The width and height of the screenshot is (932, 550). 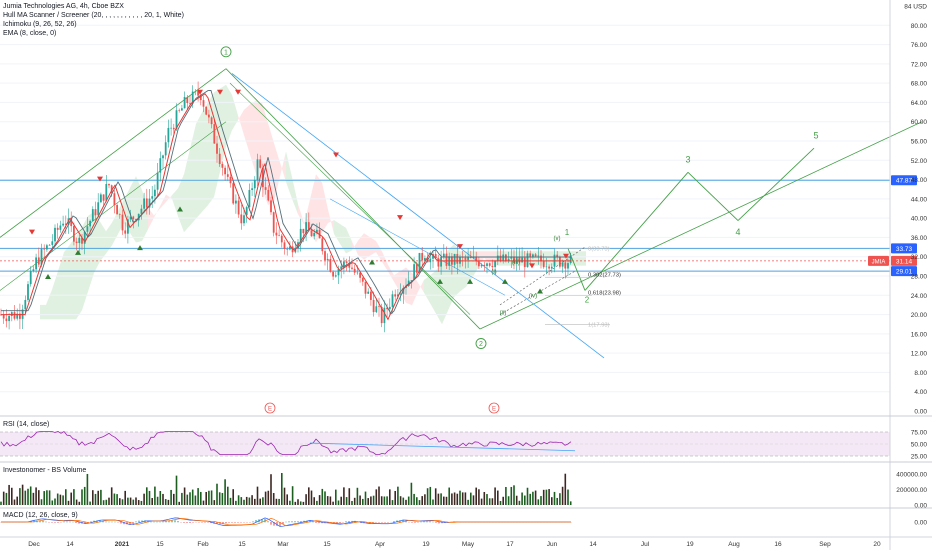 I want to click on time-tick-label: May, so click(x=468, y=544).